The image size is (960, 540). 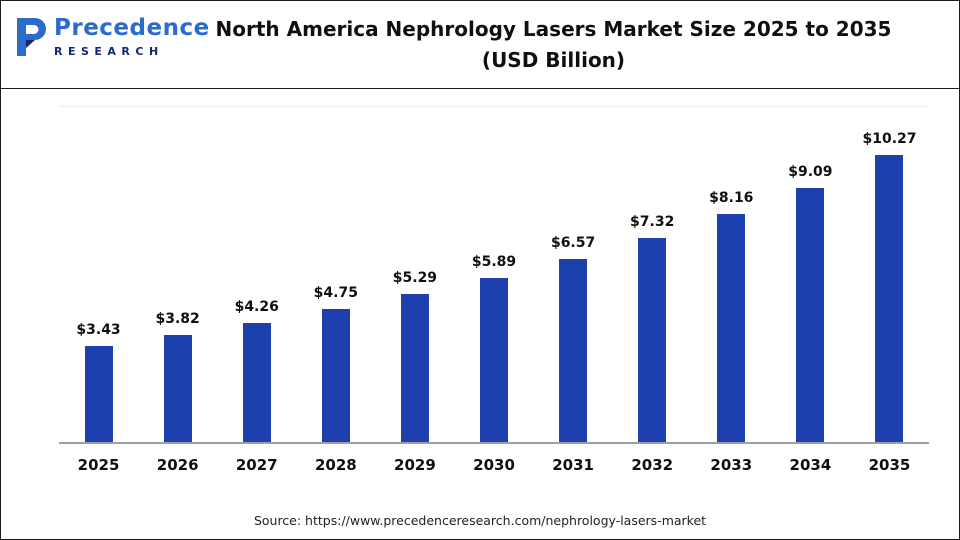 I want to click on bar-column-2027: $4.26, so click(x=256, y=274).